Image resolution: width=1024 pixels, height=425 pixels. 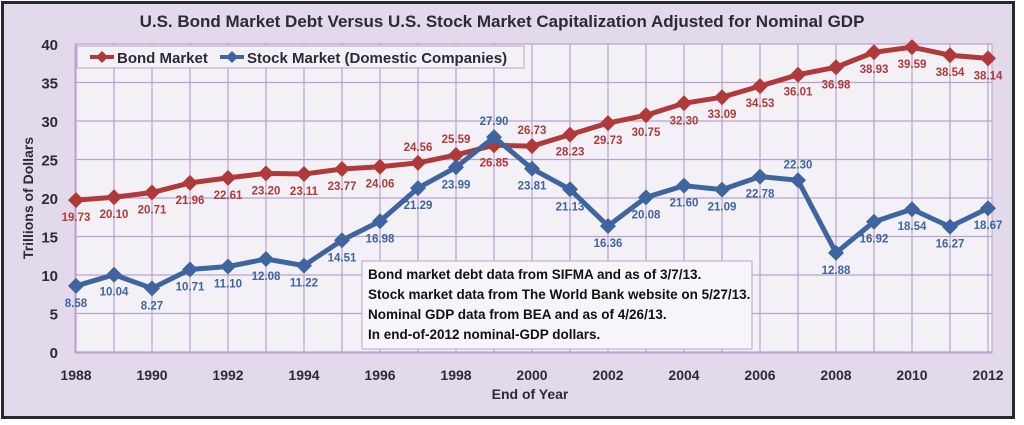 I want to click on data-label: 26.85, so click(x=494, y=163).